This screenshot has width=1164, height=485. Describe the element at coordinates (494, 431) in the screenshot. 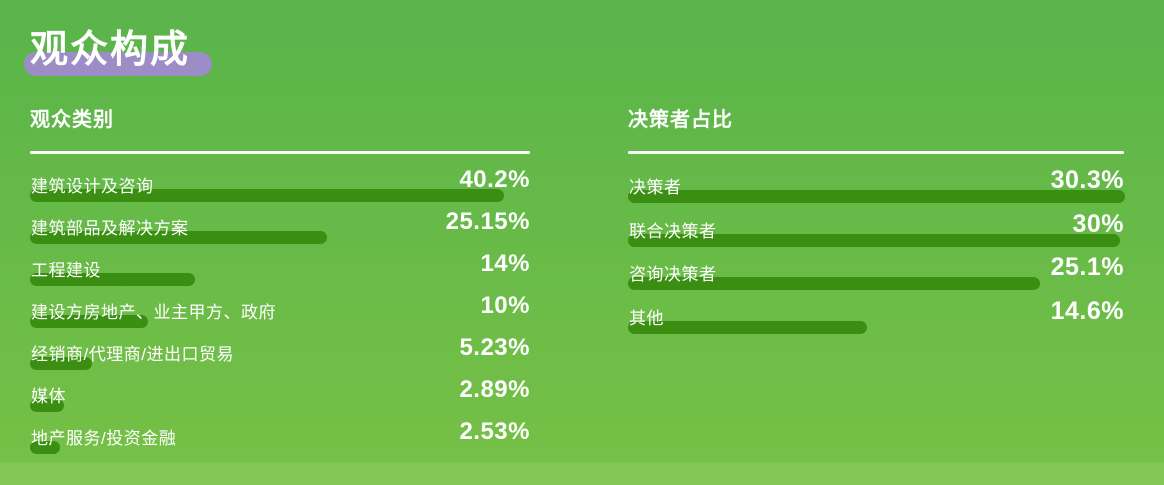

I see `value-label: 2.53%` at that location.